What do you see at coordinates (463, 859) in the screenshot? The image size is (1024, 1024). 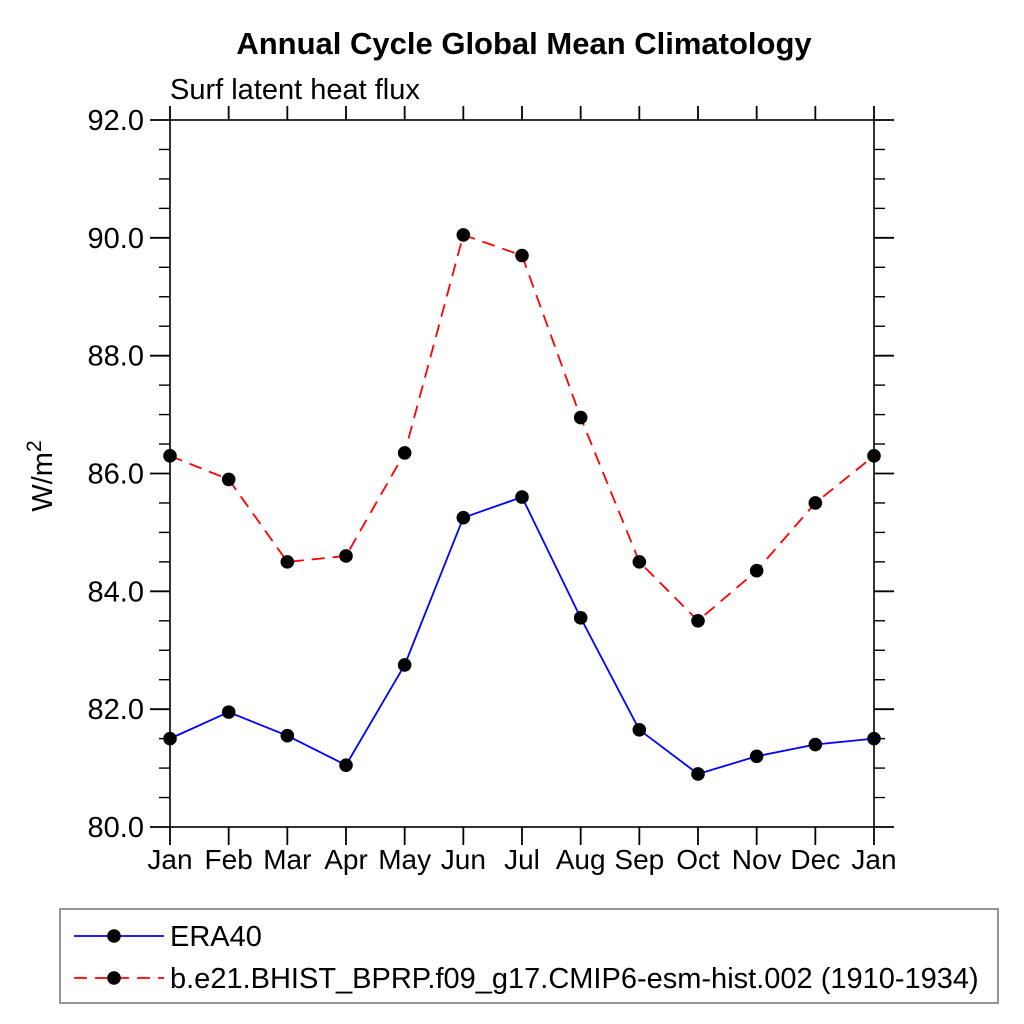 I see `x-axis-tick-label: Jun` at bounding box center [463, 859].